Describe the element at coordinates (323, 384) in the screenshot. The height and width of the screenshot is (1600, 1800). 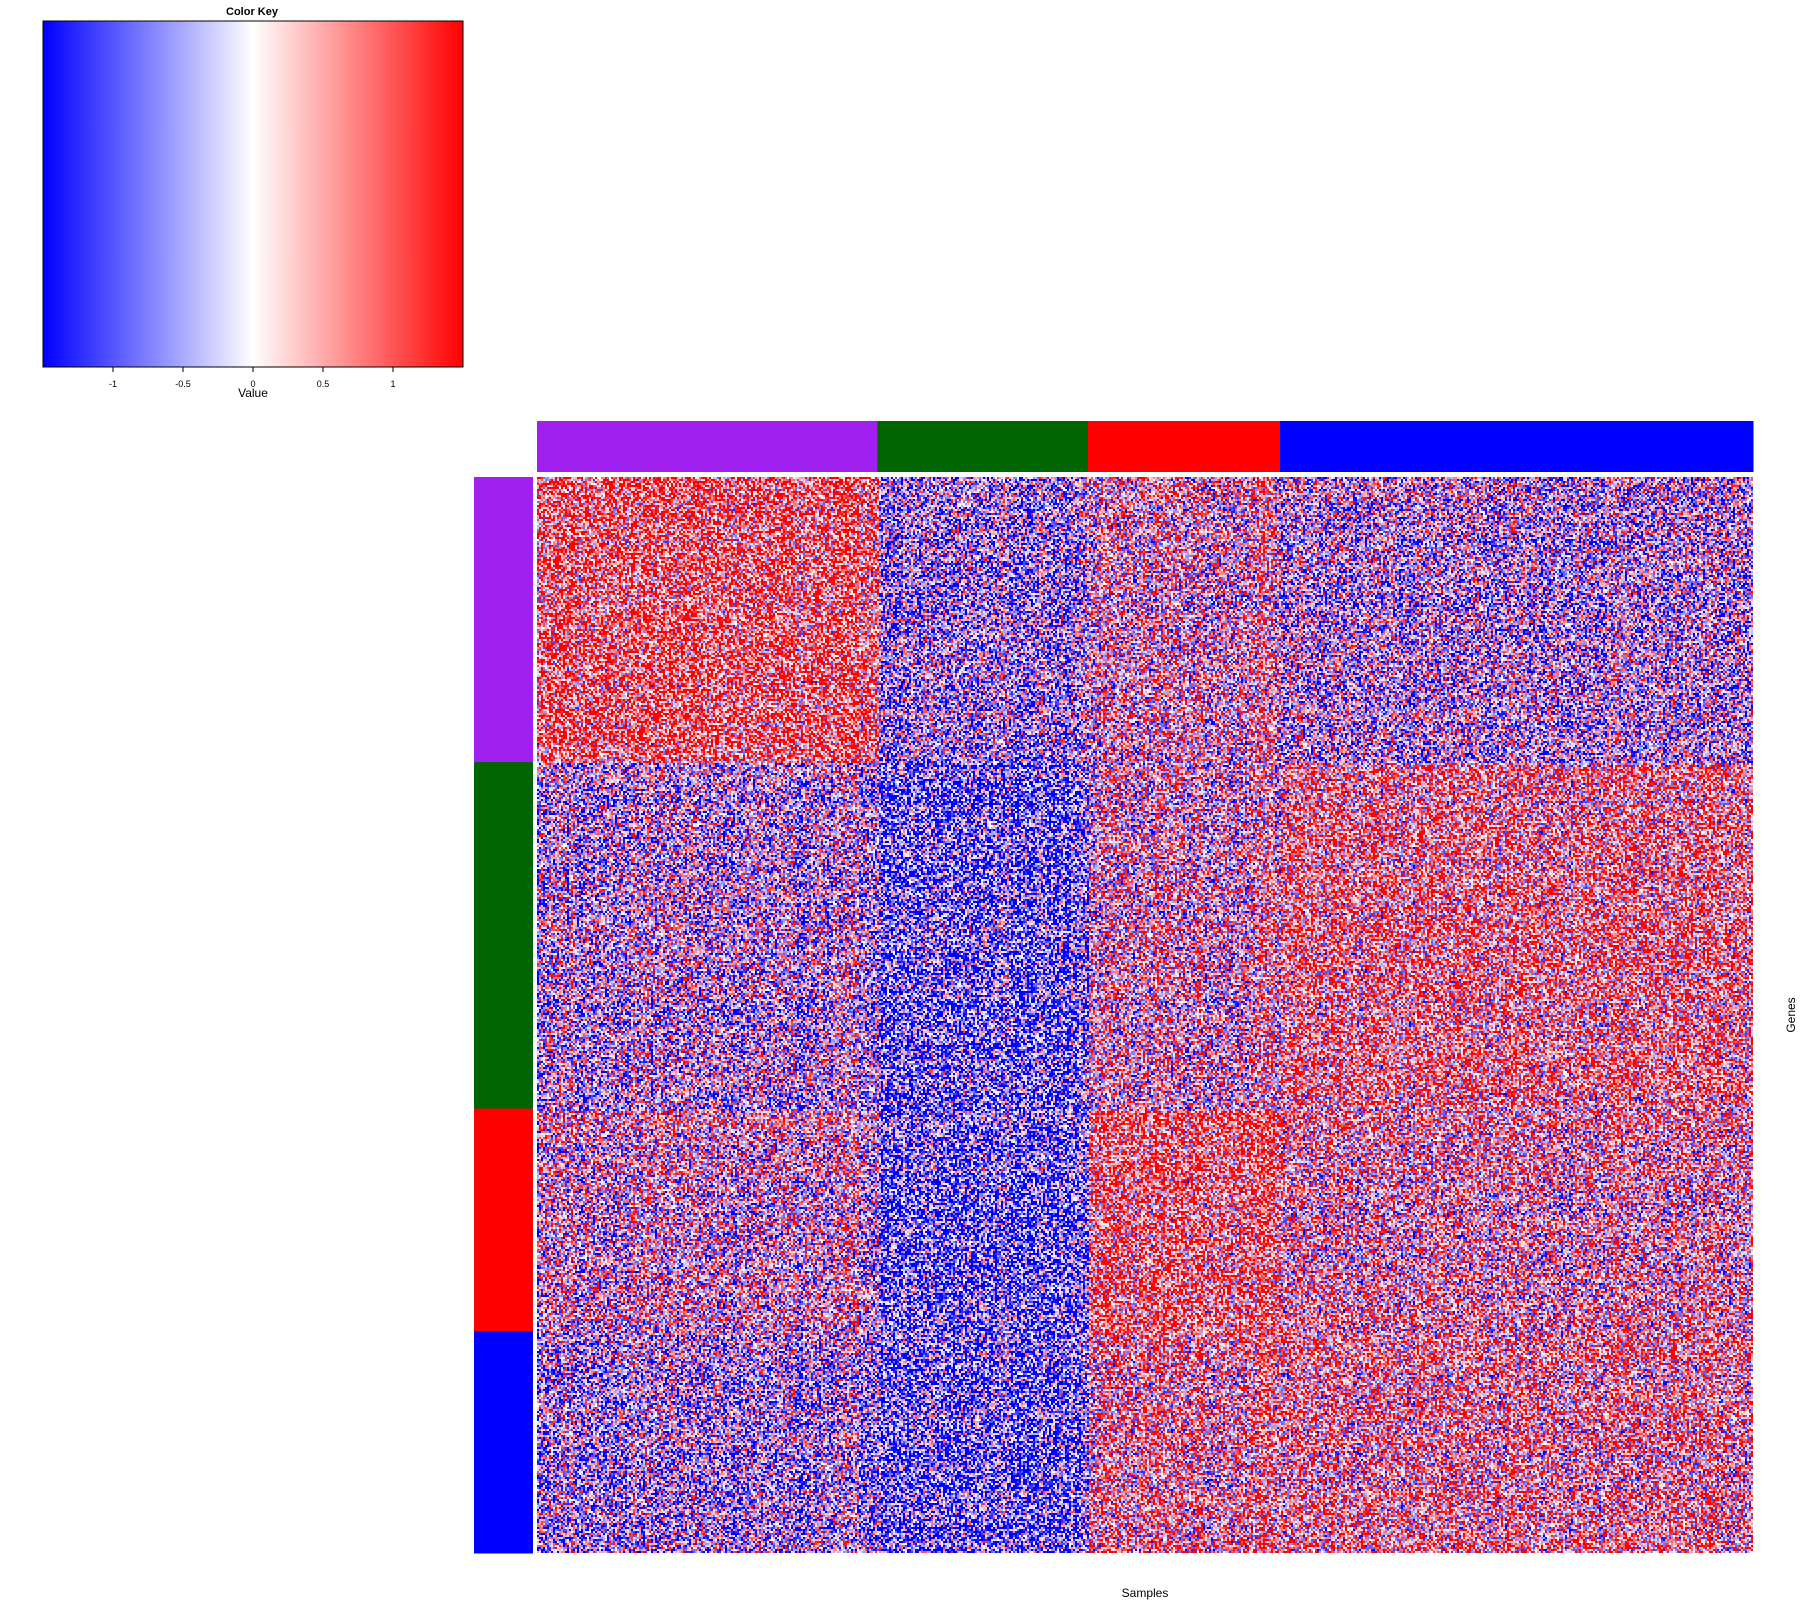
I see `color-key-tick-label: 0.5` at that location.